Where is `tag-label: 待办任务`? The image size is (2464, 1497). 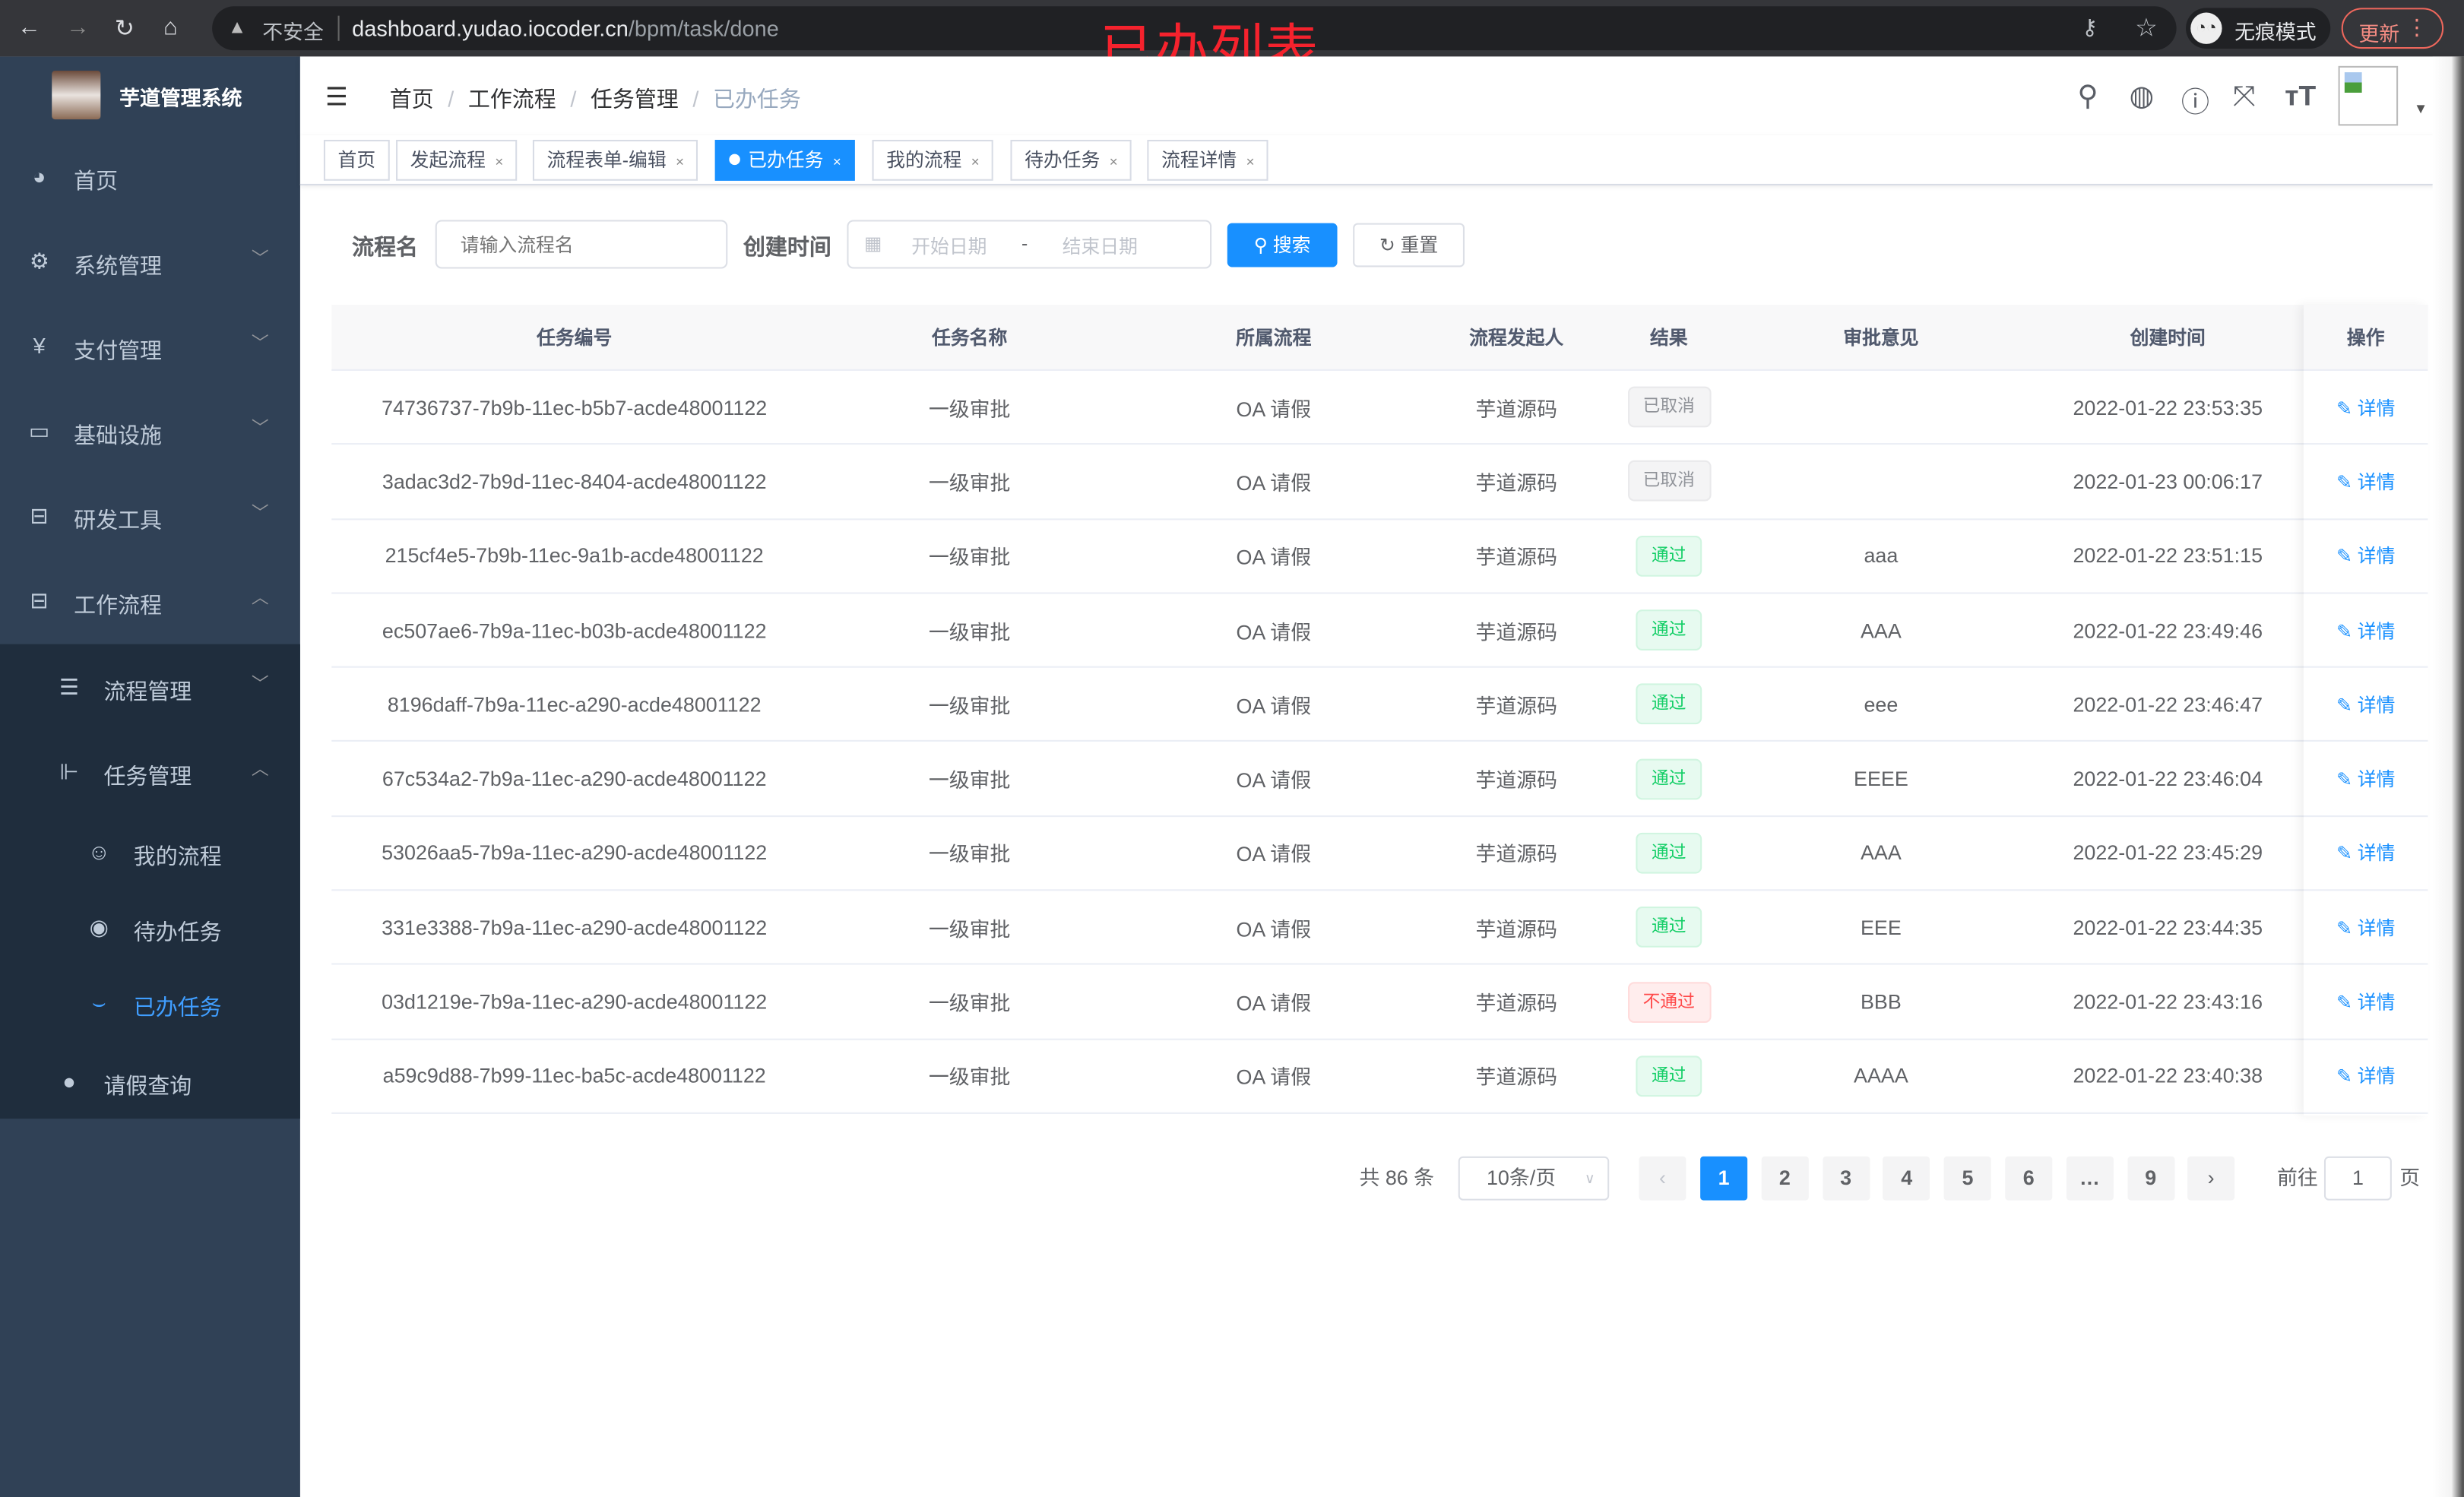
tag-label: 待办任务 is located at coordinates (1063, 160).